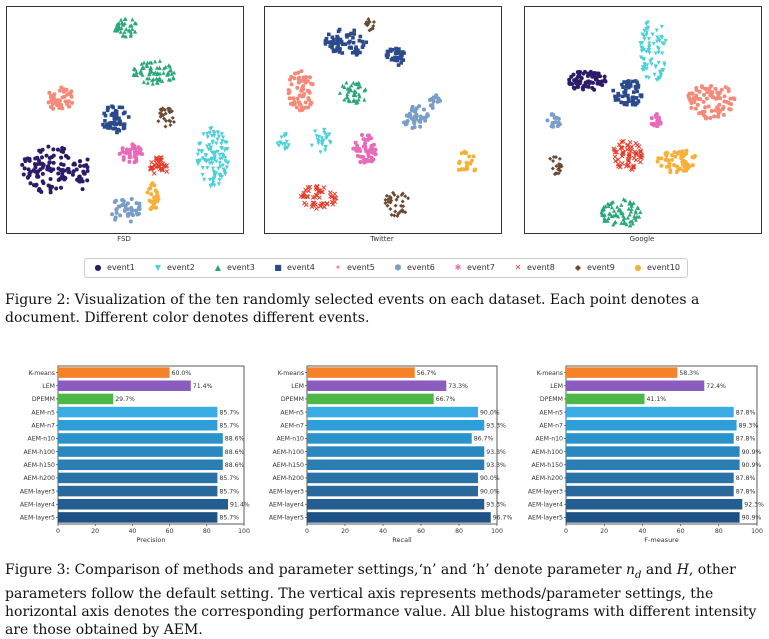  I want to click on value-label: 66.7%, so click(446, 399).